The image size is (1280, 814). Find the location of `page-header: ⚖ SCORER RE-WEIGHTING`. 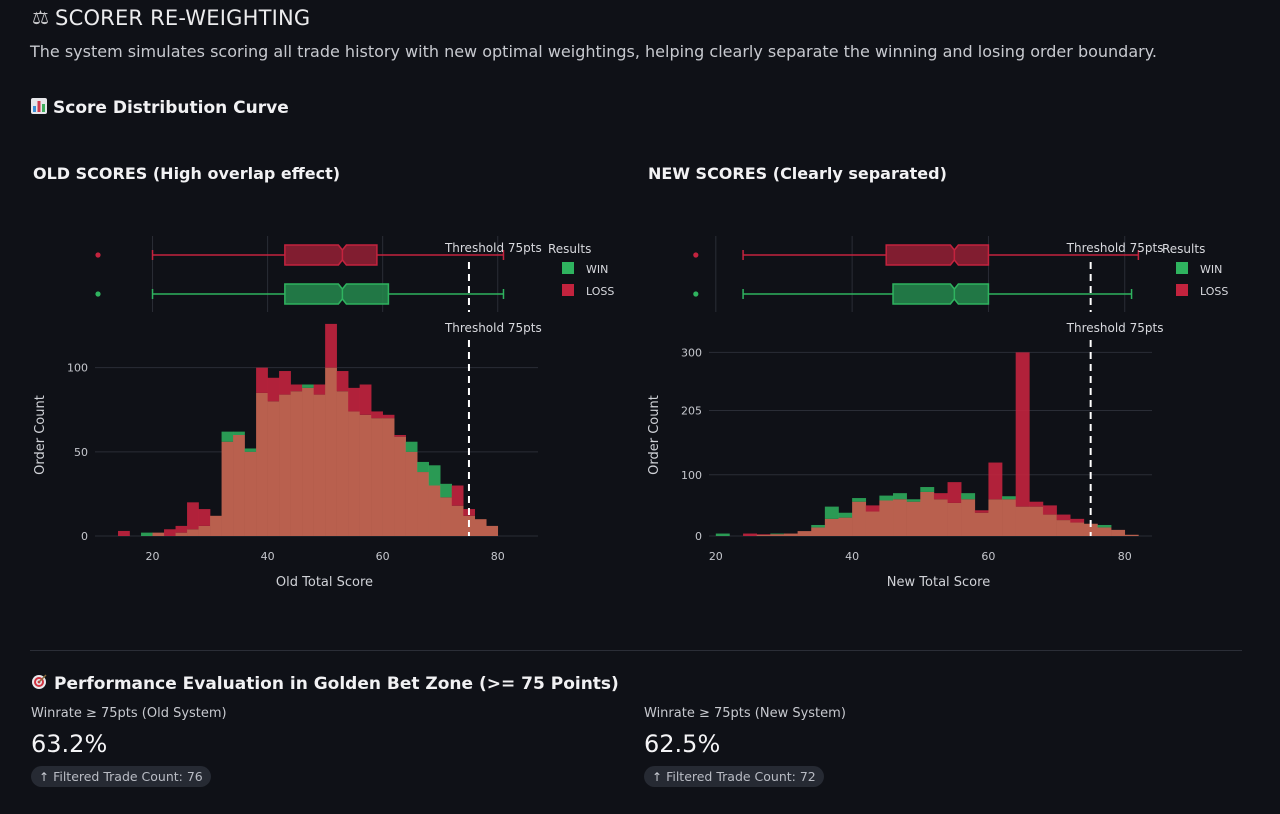

page-header: ⚖ SCORER RE-WEIGHTING is located at coordinates (171, 18).